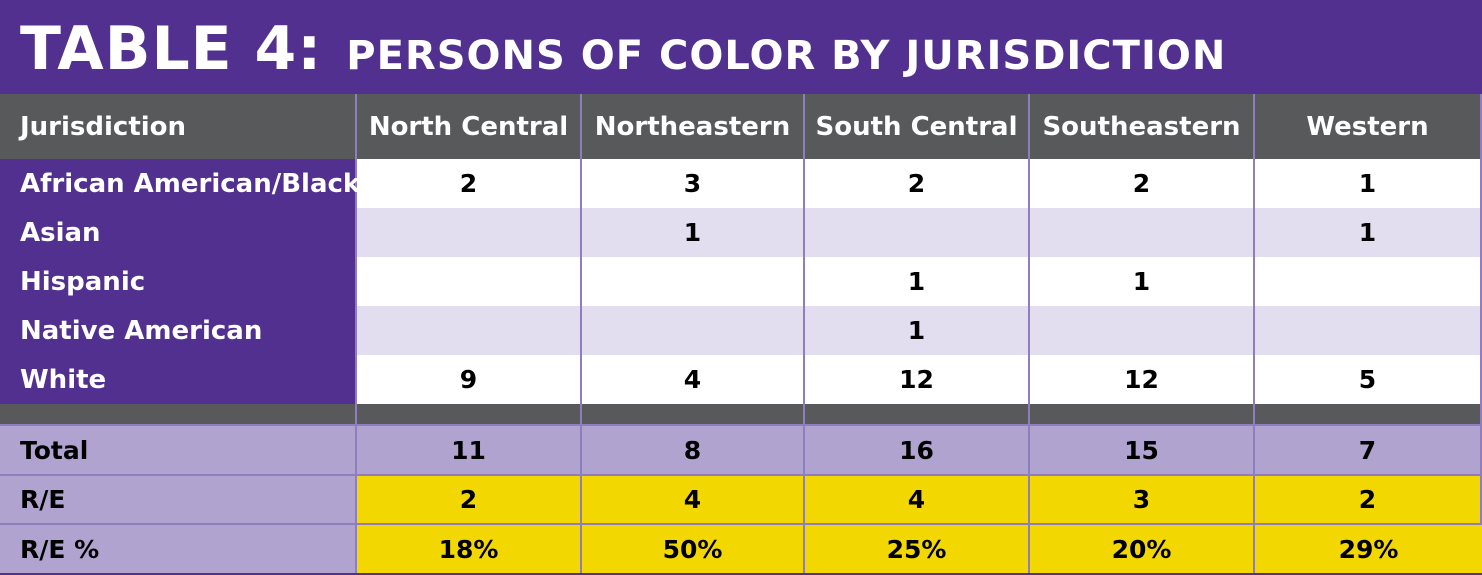 This screenshot has width=1482, height=575. What do you see at coordinates (178, 498) in the screenshot?
I see `summary-row-label: R/E` at bounding box center [178, 498].